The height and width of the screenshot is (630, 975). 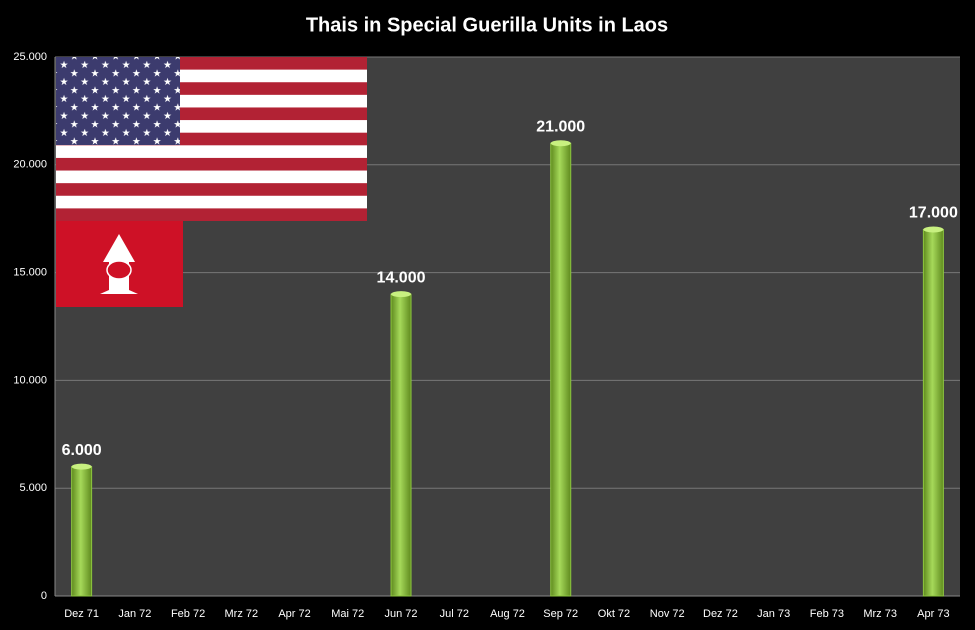 What do you see at coordinates (507, 614) in the screenshot?
I see `x-tick-label: Aug 72` at bounding box center [507, 614].